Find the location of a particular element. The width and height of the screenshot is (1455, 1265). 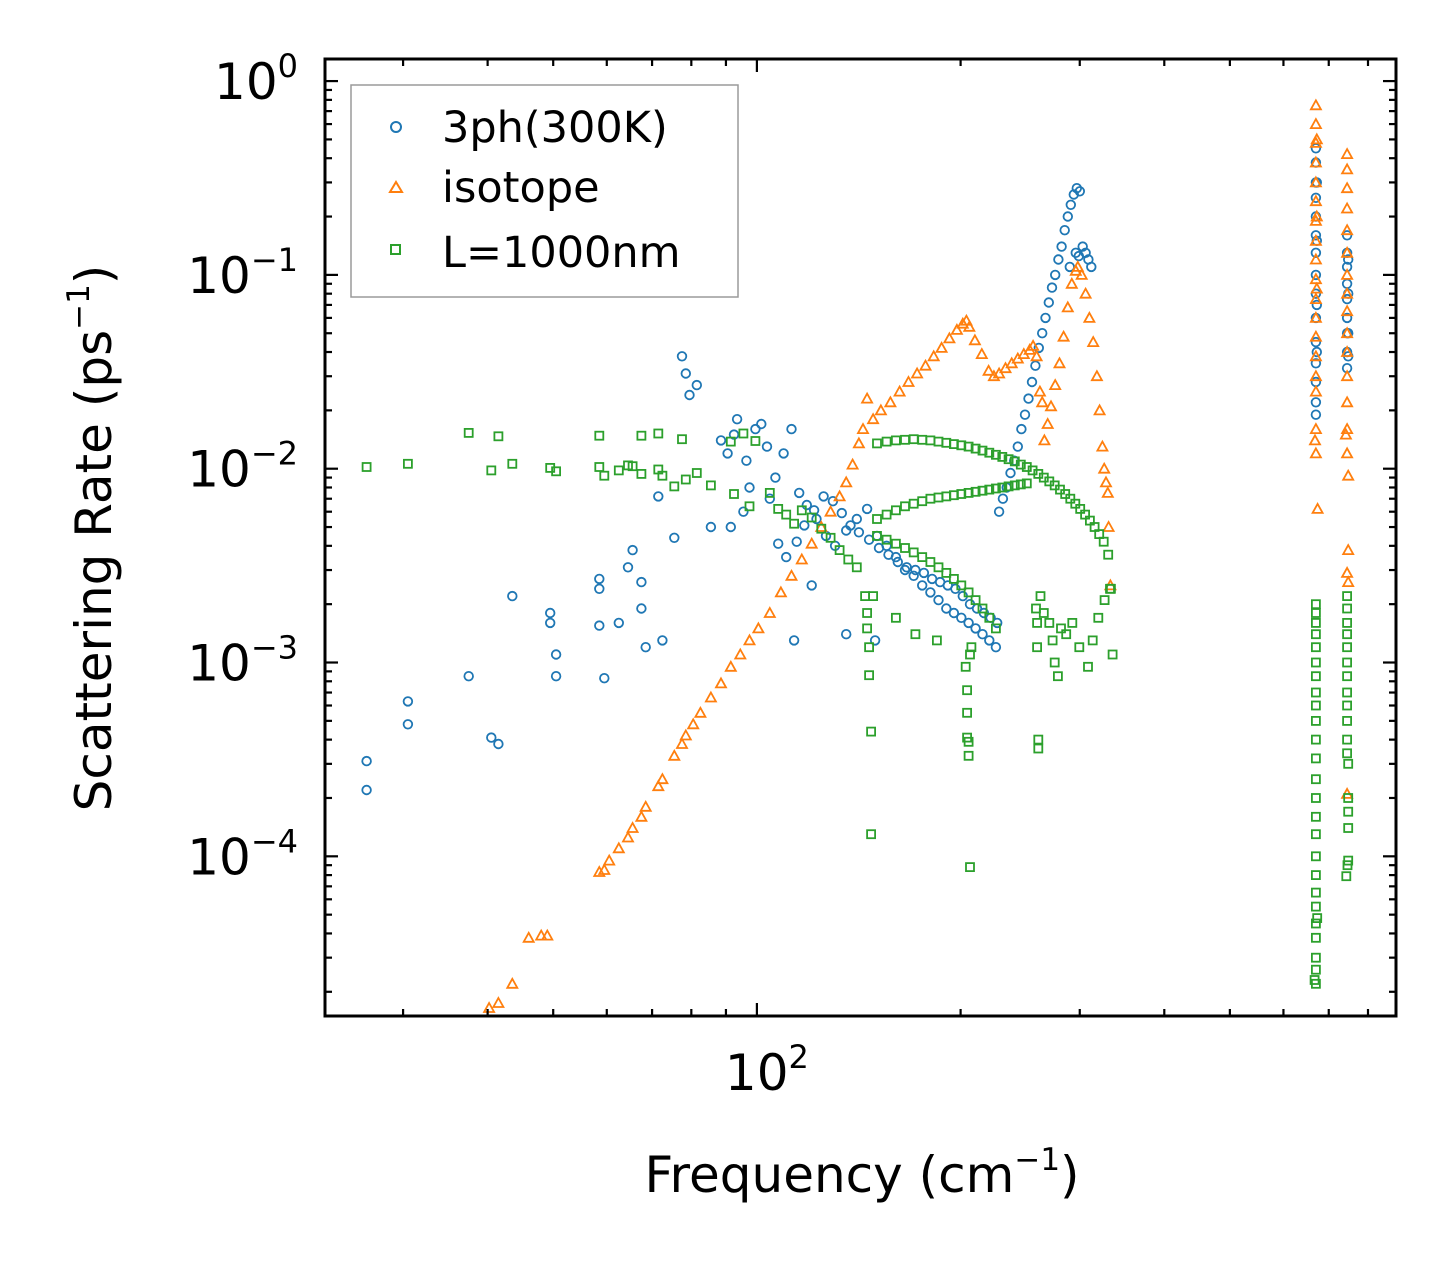

legend-label-3ph: 3ph(300K) is located at coordinates (555, 128).